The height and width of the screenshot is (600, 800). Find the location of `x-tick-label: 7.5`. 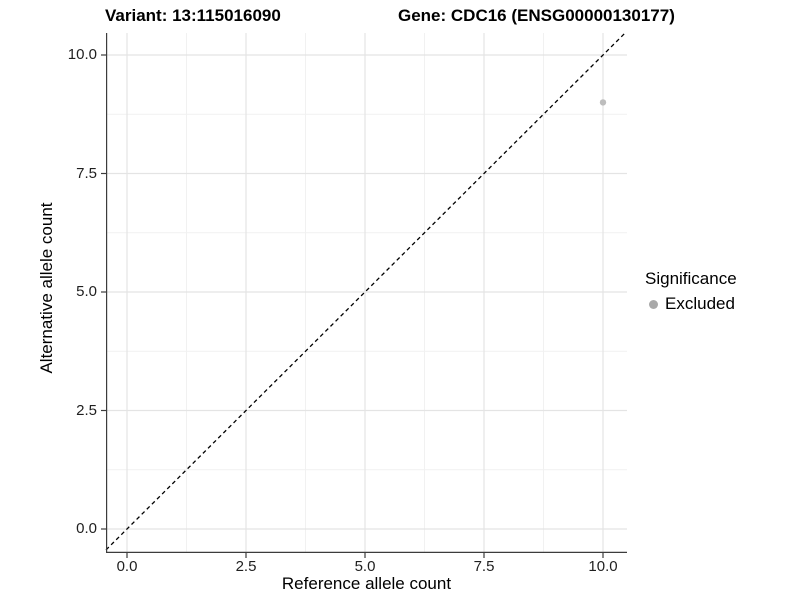

x-tick-label: 7.5 is located at coordinates (484, 566).